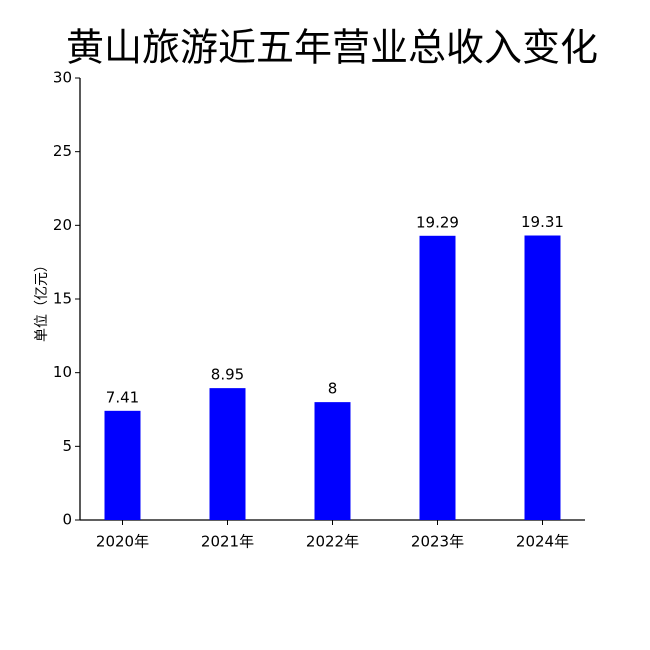  What do you see at coordinates (62, 225) in the screenshot?
I see `y-tick-label: 20` at bounding box center [62, 225].